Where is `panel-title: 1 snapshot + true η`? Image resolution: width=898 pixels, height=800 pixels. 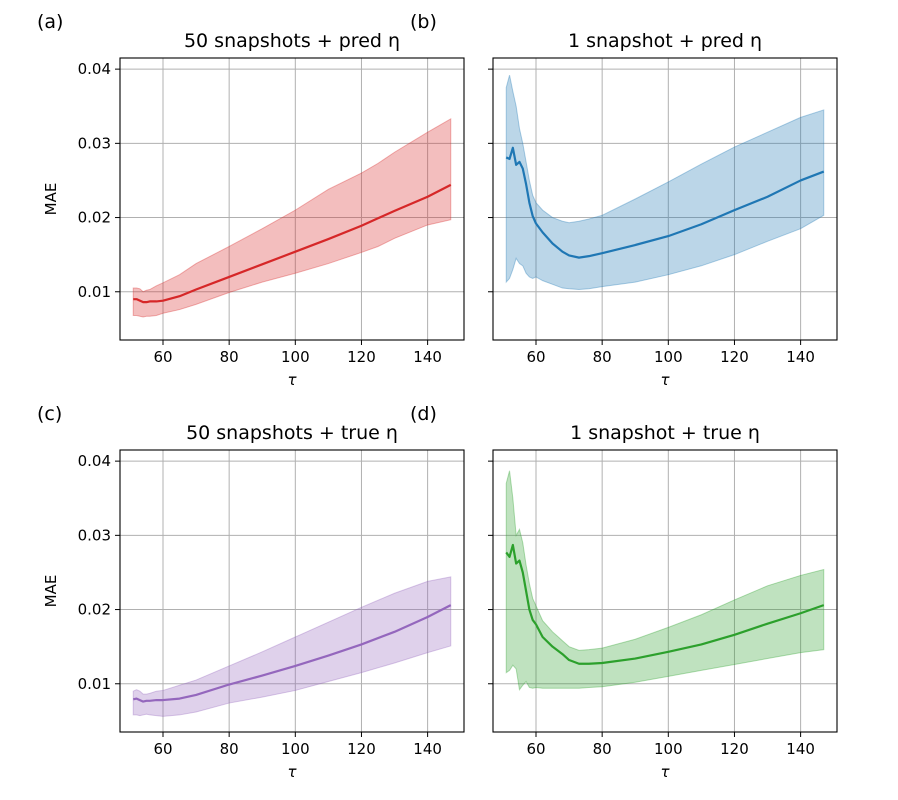 panel-title: 1 snapshot + true η is located at coordinates (665, 433).